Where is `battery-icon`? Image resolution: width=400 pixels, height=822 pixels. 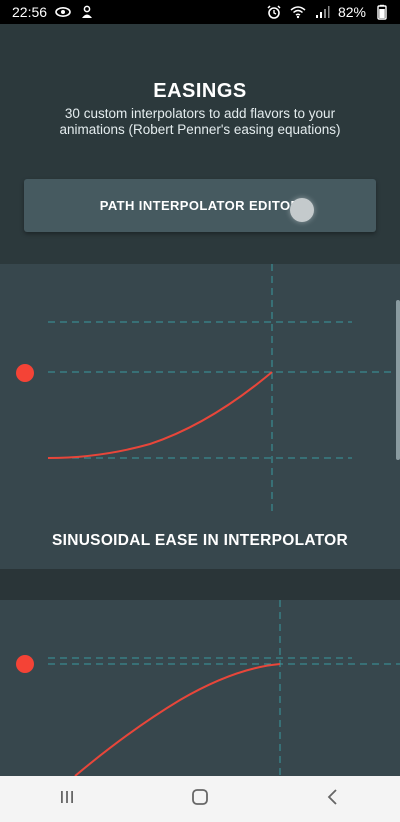
battery-icon is located at coordinates (382, 12).